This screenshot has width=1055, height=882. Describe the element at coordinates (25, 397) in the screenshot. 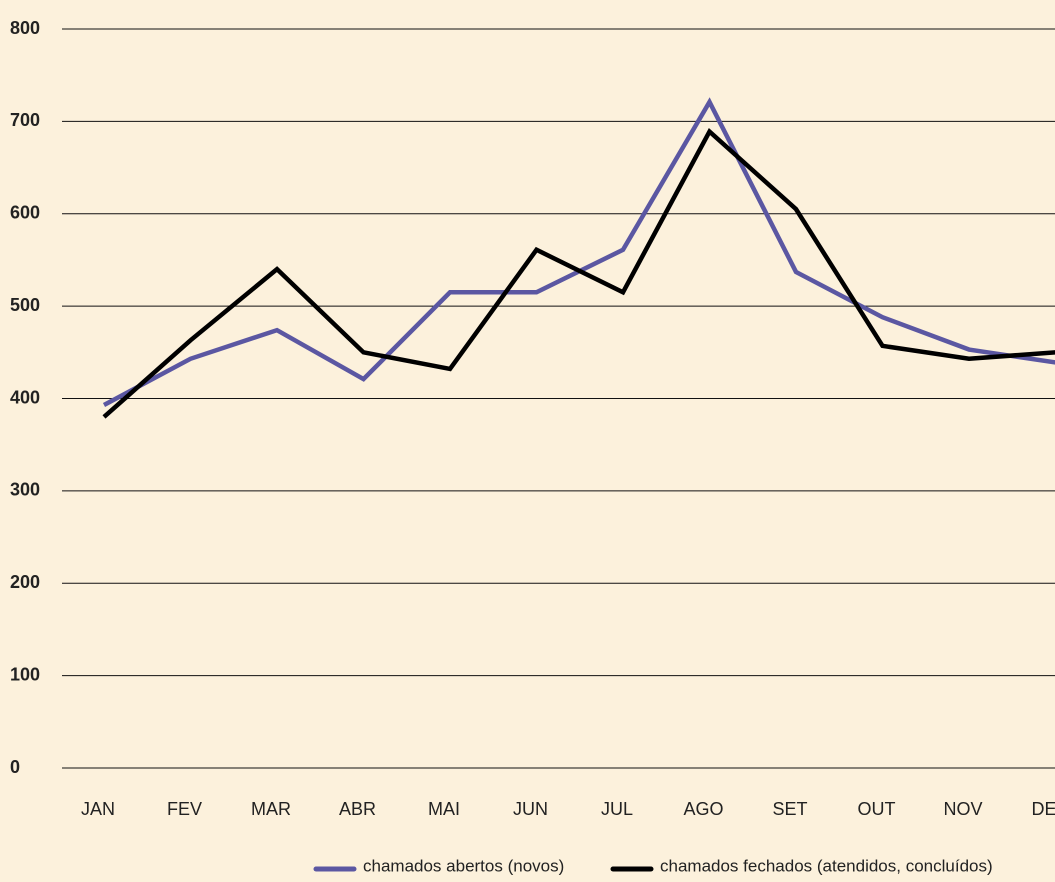

I see `y-tick-label: 400` at that location.